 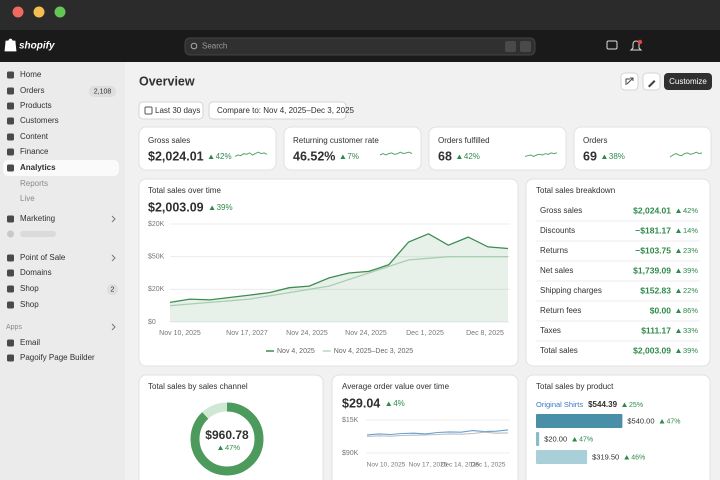 I want to click on customize-label: Customize, so click(x=688, y=81).